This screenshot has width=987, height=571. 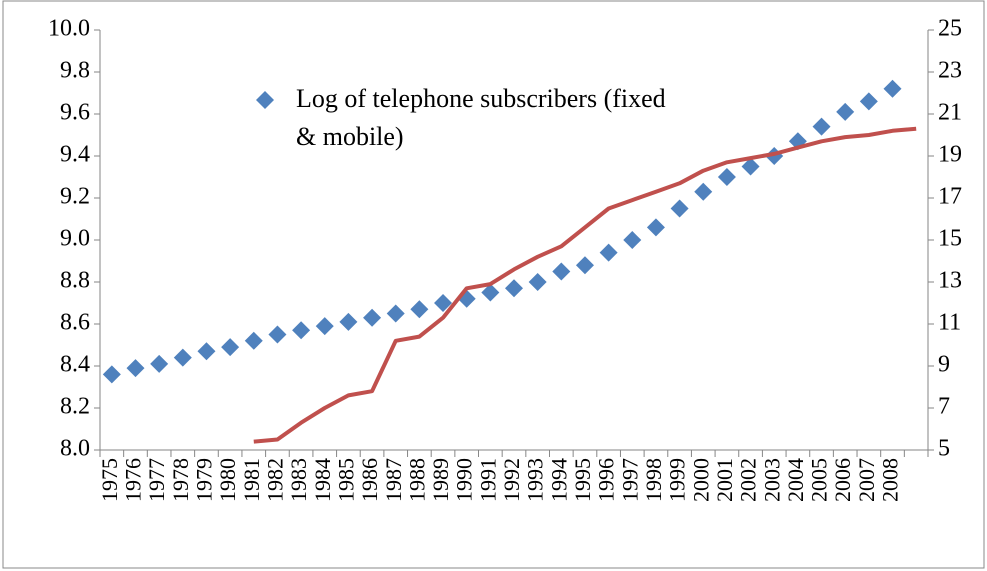 I want to click on x-tick-label: 1979, so click(x=204, y=480).